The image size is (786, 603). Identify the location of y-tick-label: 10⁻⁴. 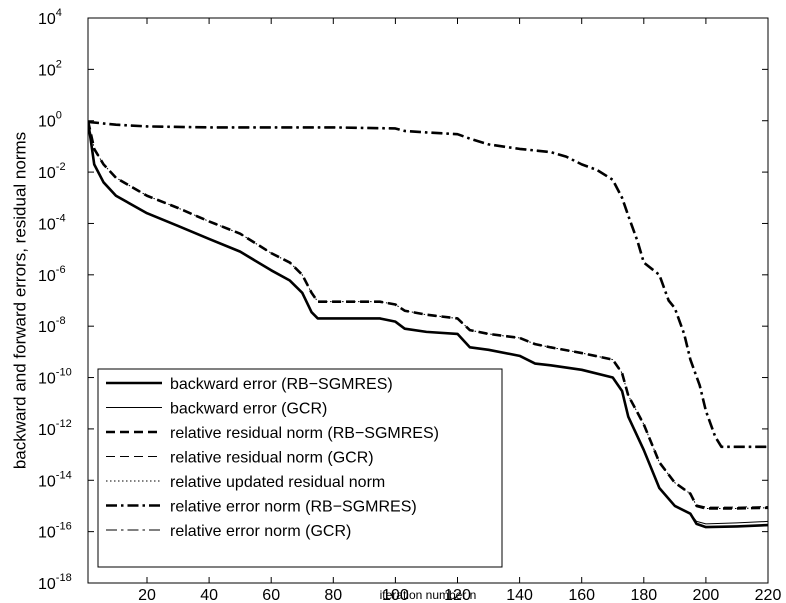
(52, 222).